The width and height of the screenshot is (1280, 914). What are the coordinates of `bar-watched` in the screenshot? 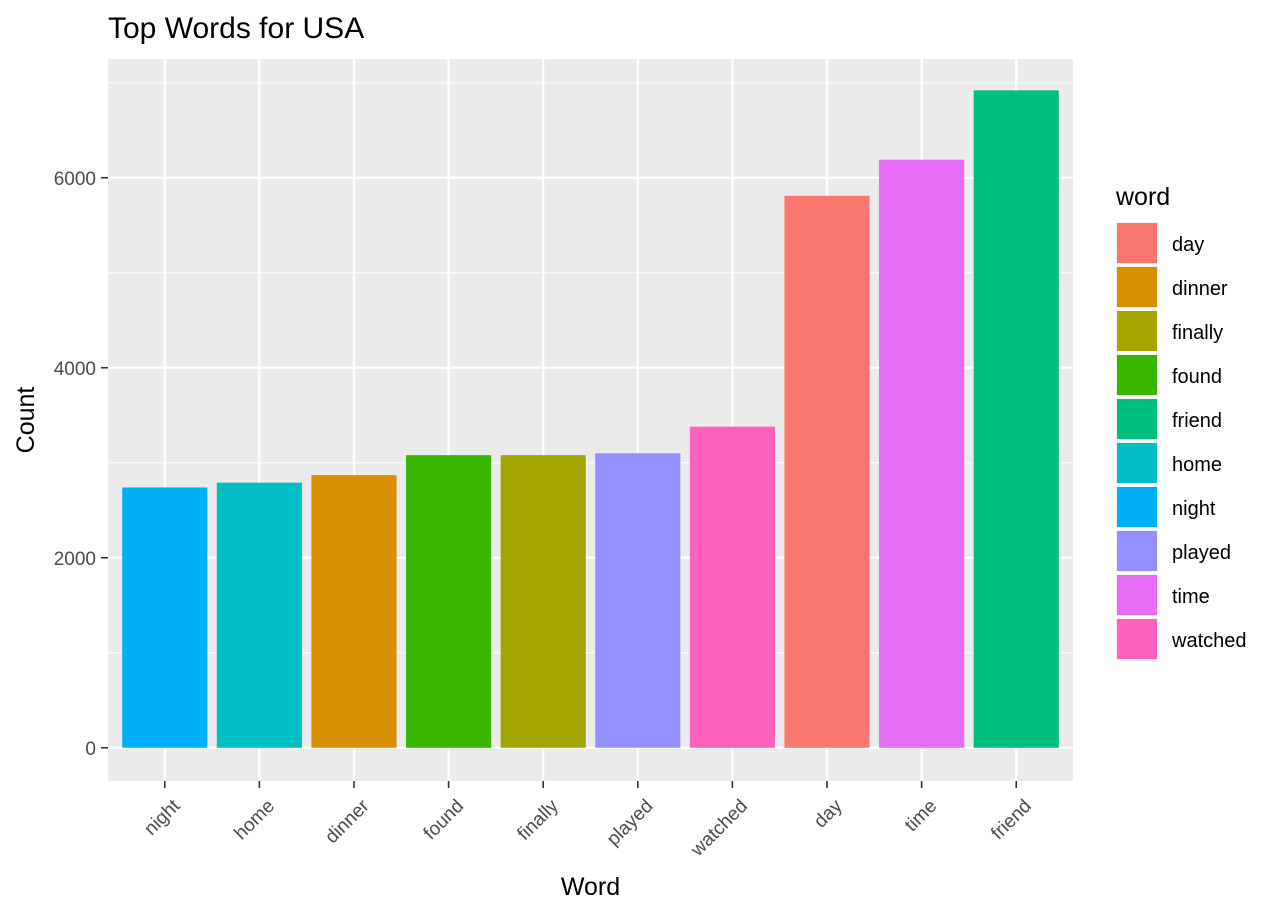 It's located at (732, 587).